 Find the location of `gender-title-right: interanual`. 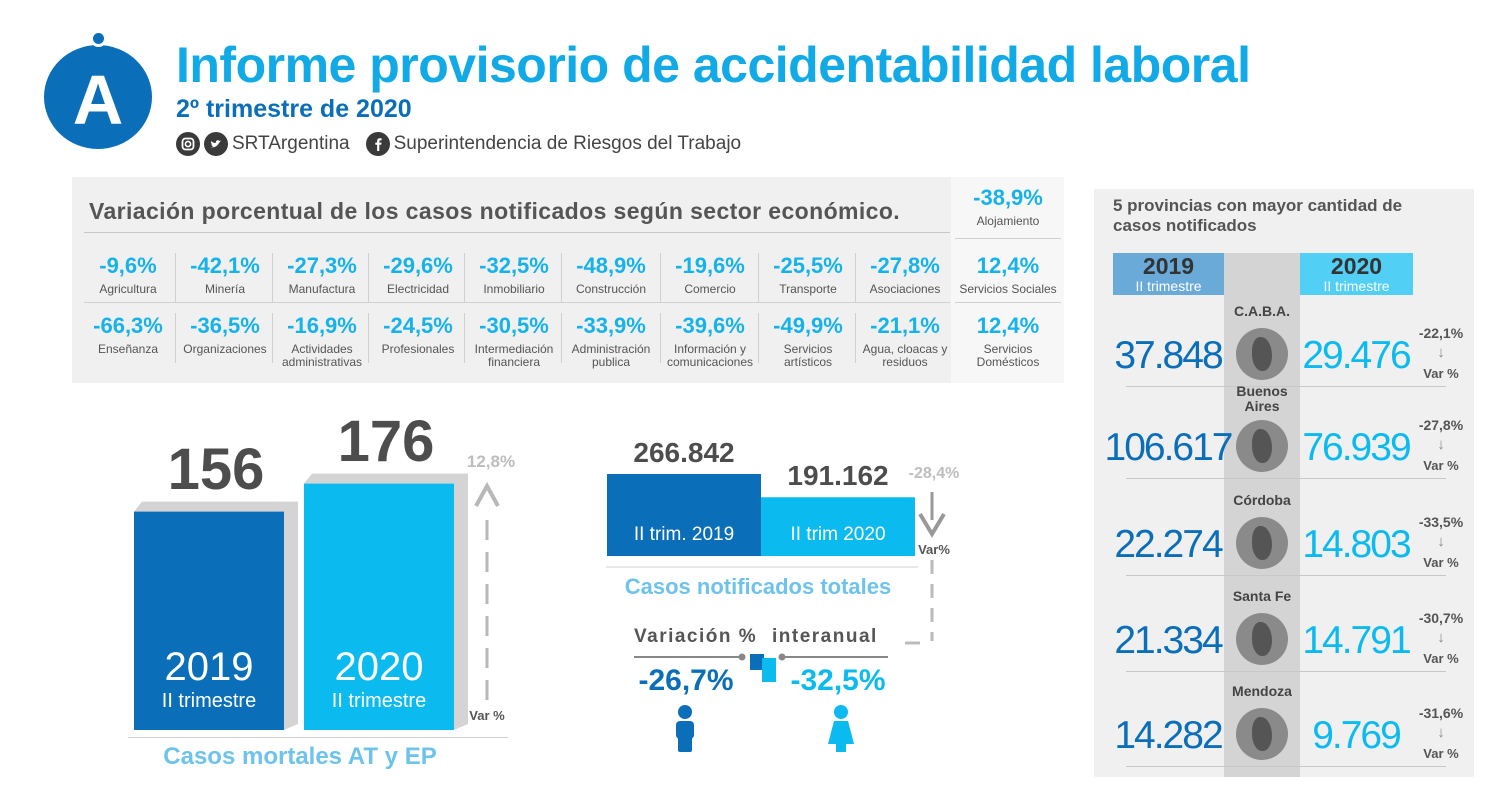

gender-title-right: interanual is located at coordinates (825, 636).